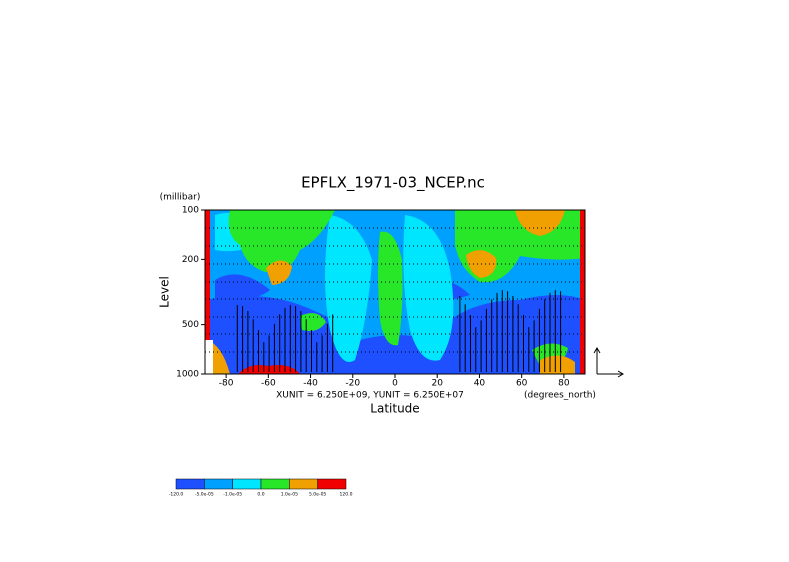 Image resolution: width=789 pixels, height=562 pixels. Describe the element at coordinates (317, 495) in the screenshot. I see `colorbar-label: 5.0e-05` at that location.